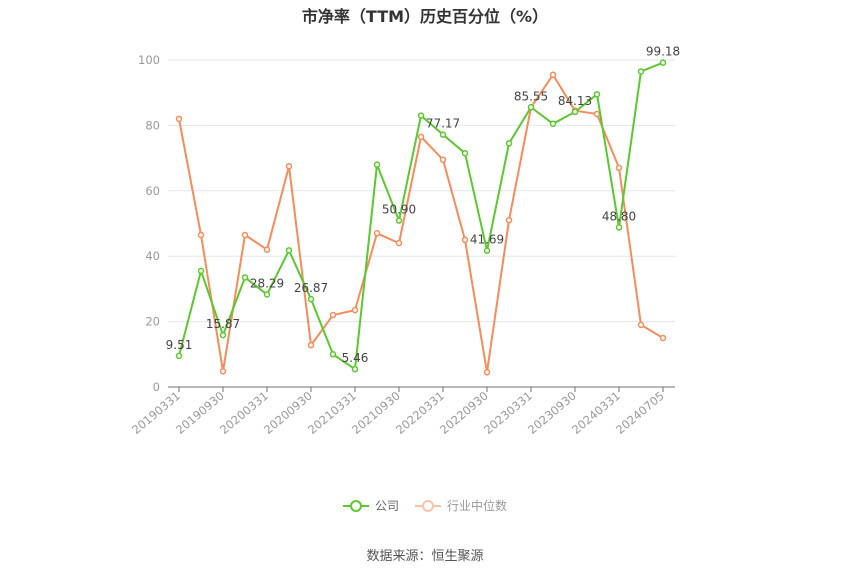 This screenshot has width=850, height=575. What do you see at coordinates (152, 125) in the screenshot?
I see `y-tick-label: 80` at bounding box center [152, 125].